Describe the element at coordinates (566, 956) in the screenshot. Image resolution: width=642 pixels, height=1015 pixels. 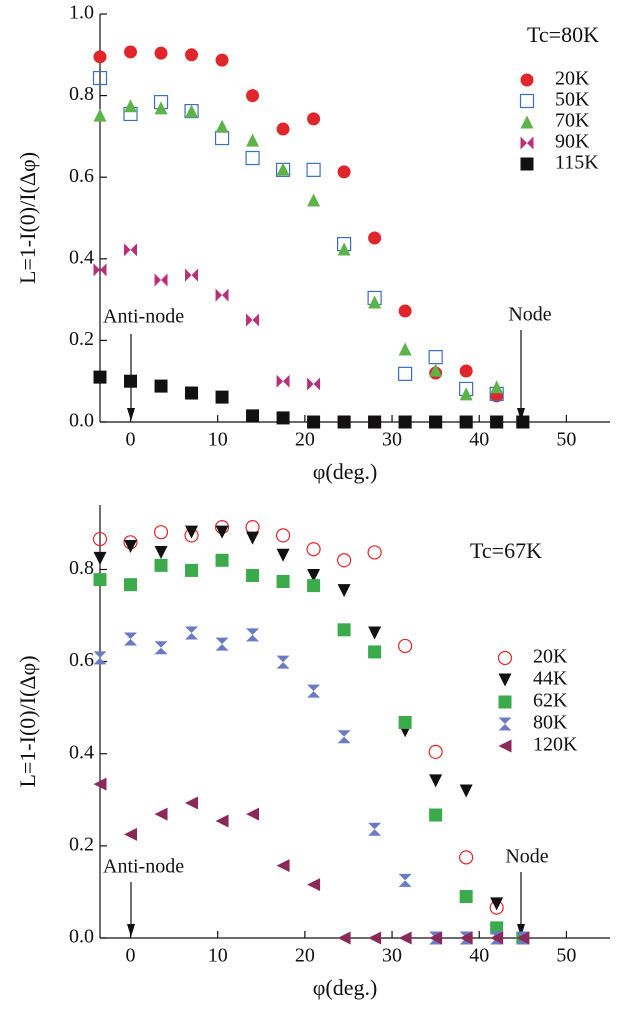
I see `x-tick-label: 50` at that location.